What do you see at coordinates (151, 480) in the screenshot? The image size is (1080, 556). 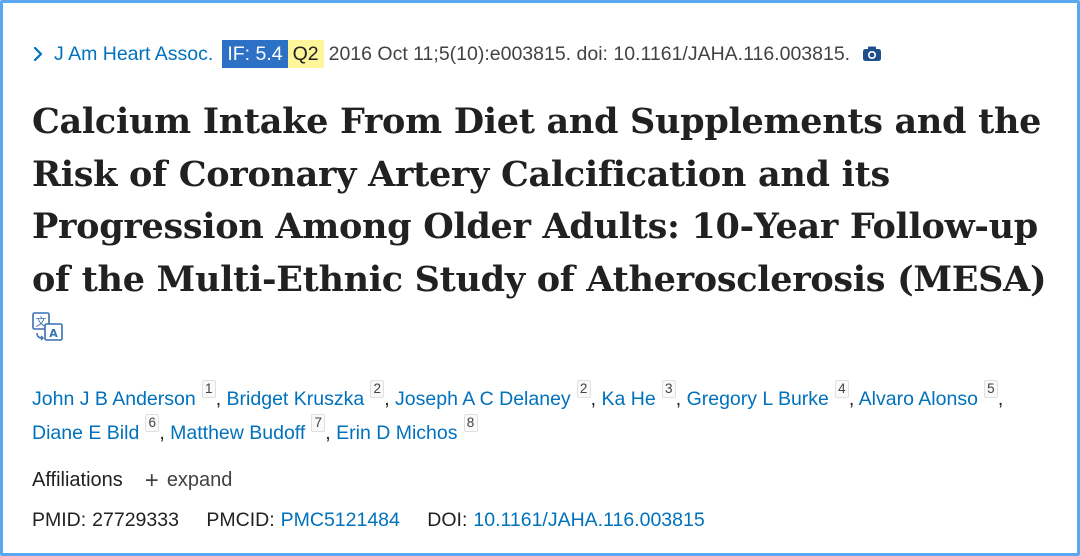 I see `plus-icon: +` at bounding box center [151, 480].